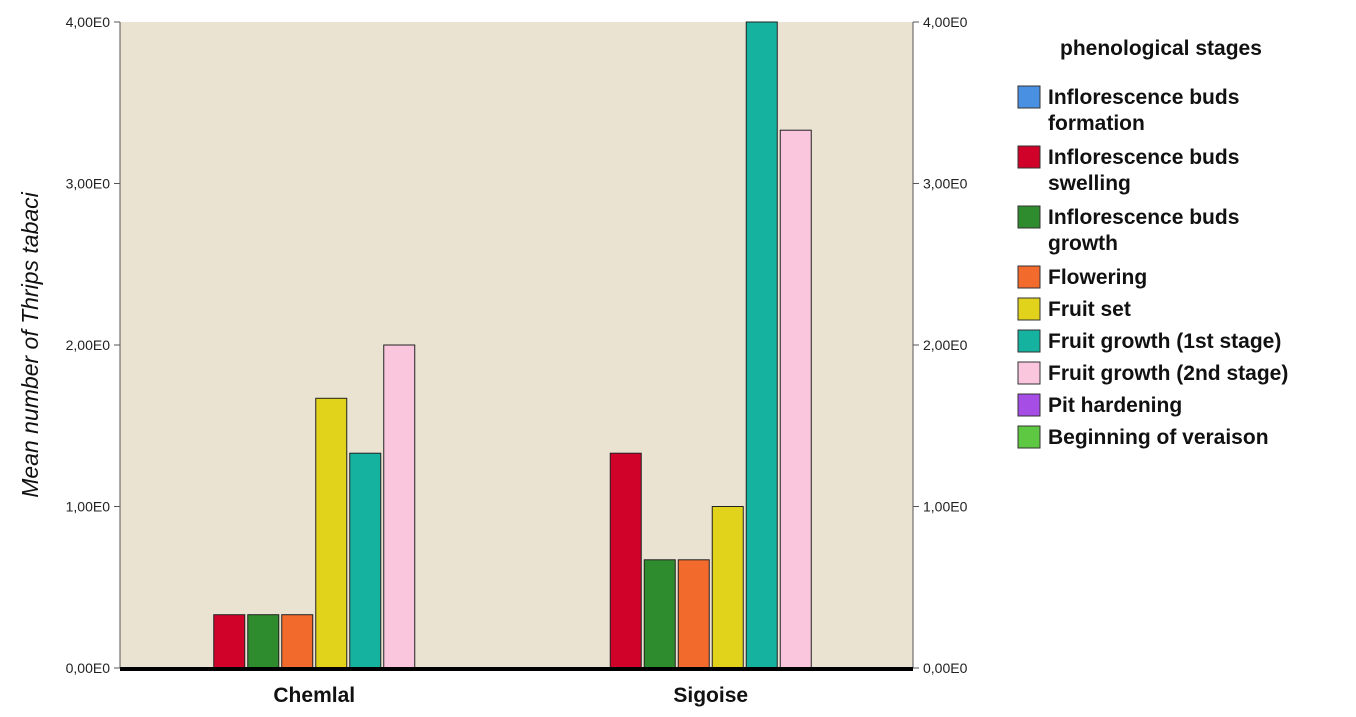 The image size is (1356, 717). I want to click on y-tick-label-left: 2,00E0, so click(88, 345).